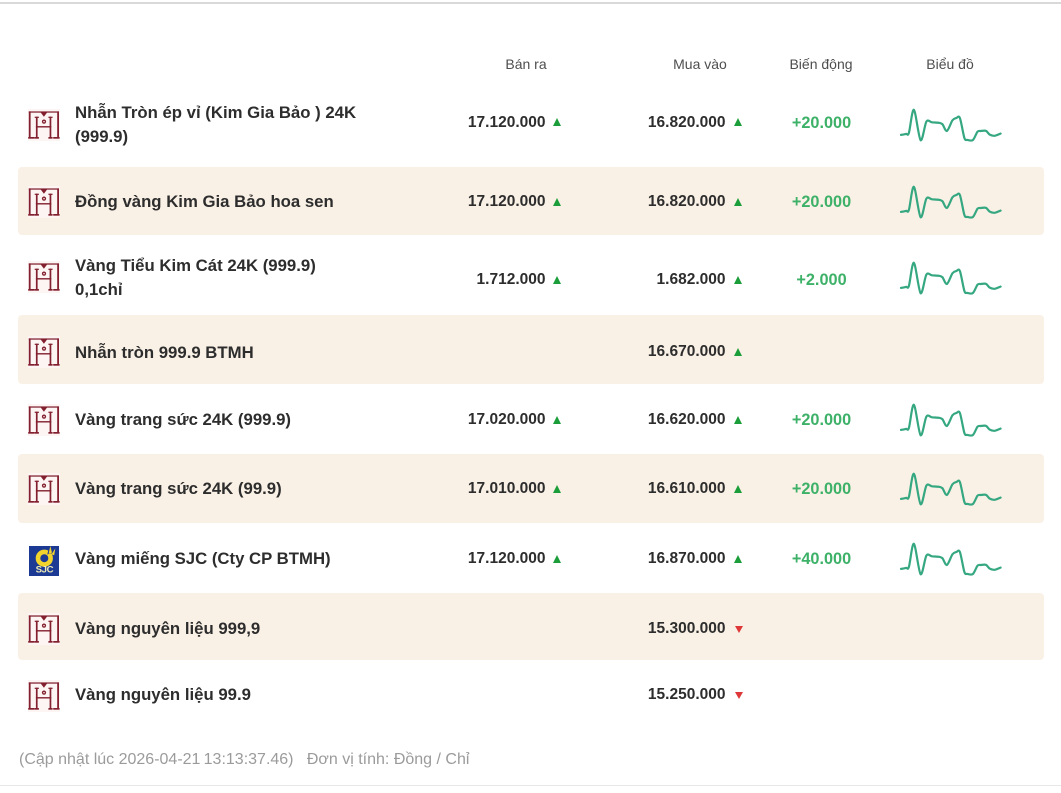 Image resolution: width=1061 pixels, height=793 pixels. I want to click on svg-text: SJC, so click(45, 570).